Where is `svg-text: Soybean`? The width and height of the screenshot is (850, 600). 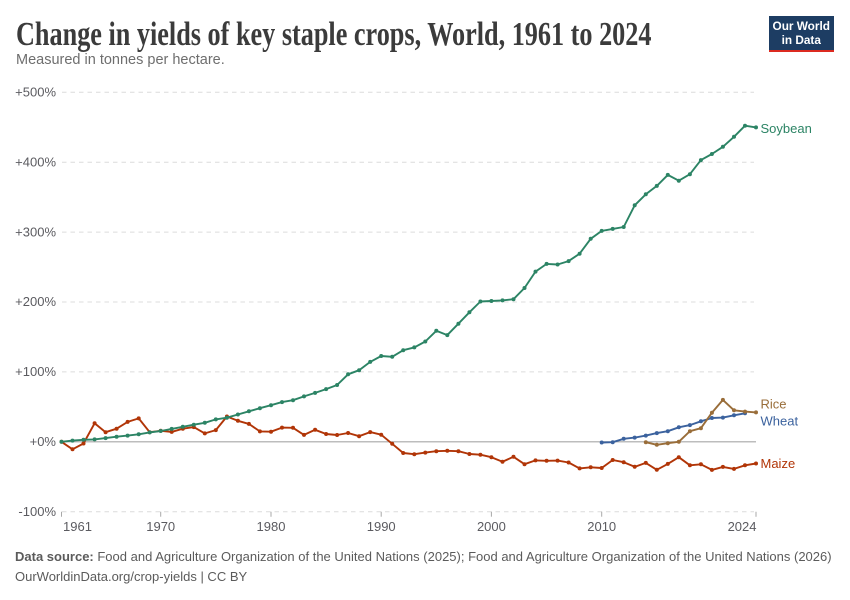 svg-text: Soybean is located at coordinates (786, 128).